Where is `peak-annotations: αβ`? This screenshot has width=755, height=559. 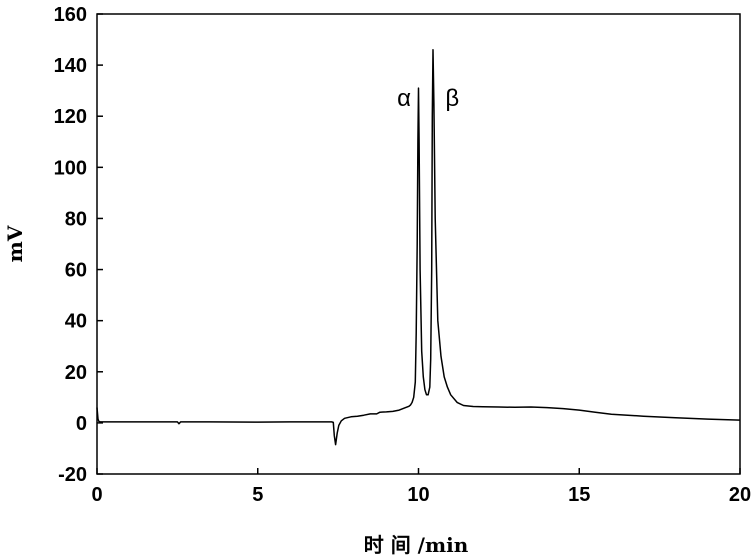 peak-annotations: αβ is located at coordinates (428, 98).